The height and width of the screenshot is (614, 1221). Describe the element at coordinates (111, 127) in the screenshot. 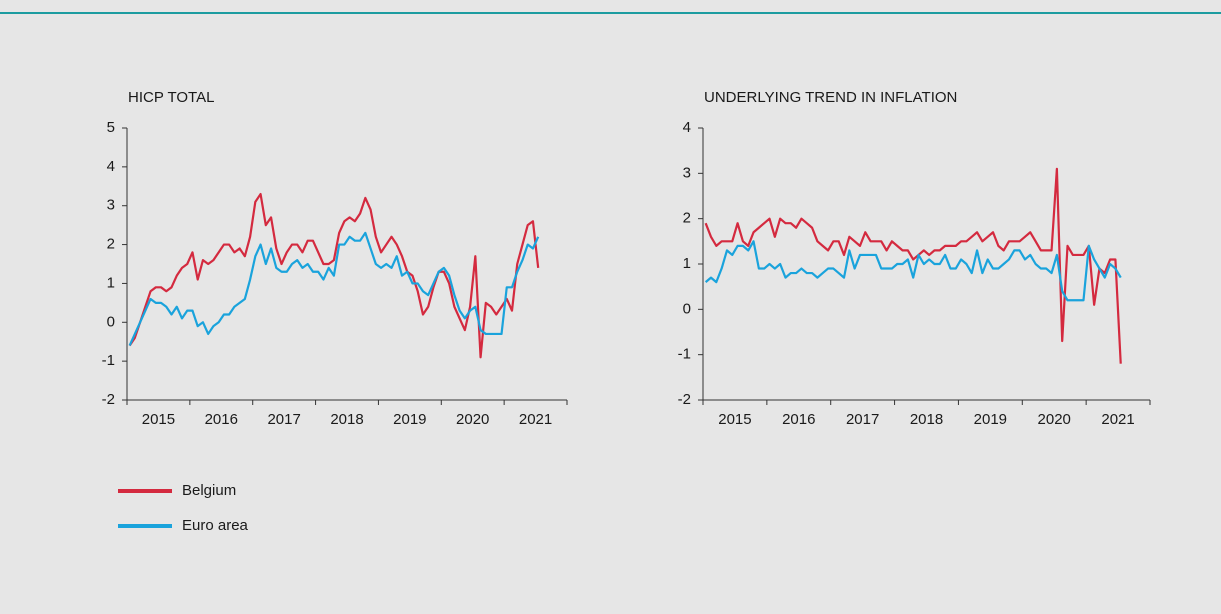

I see `y-tick-label: 5` at that location.